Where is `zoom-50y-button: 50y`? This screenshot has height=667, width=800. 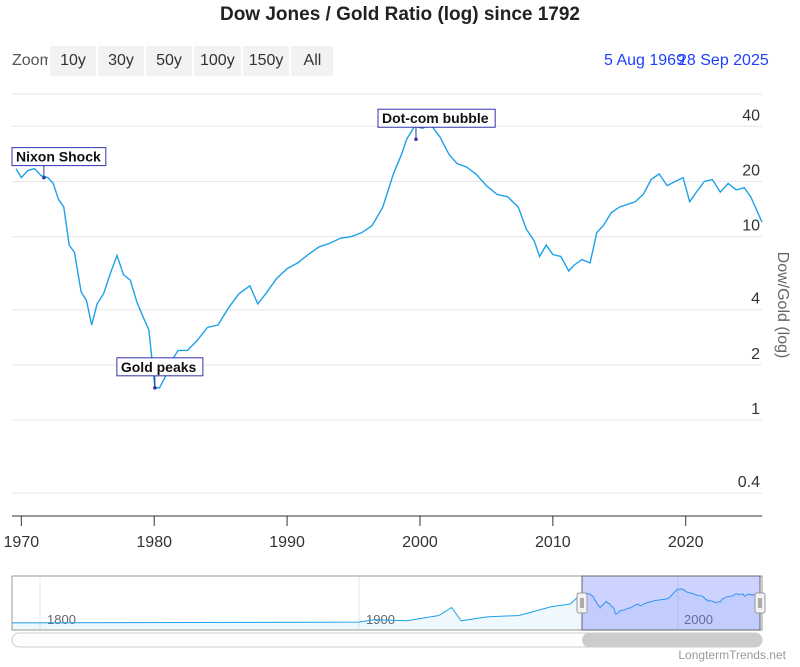 zoom-50y-button: 50y is located at coordinates (169, 61).